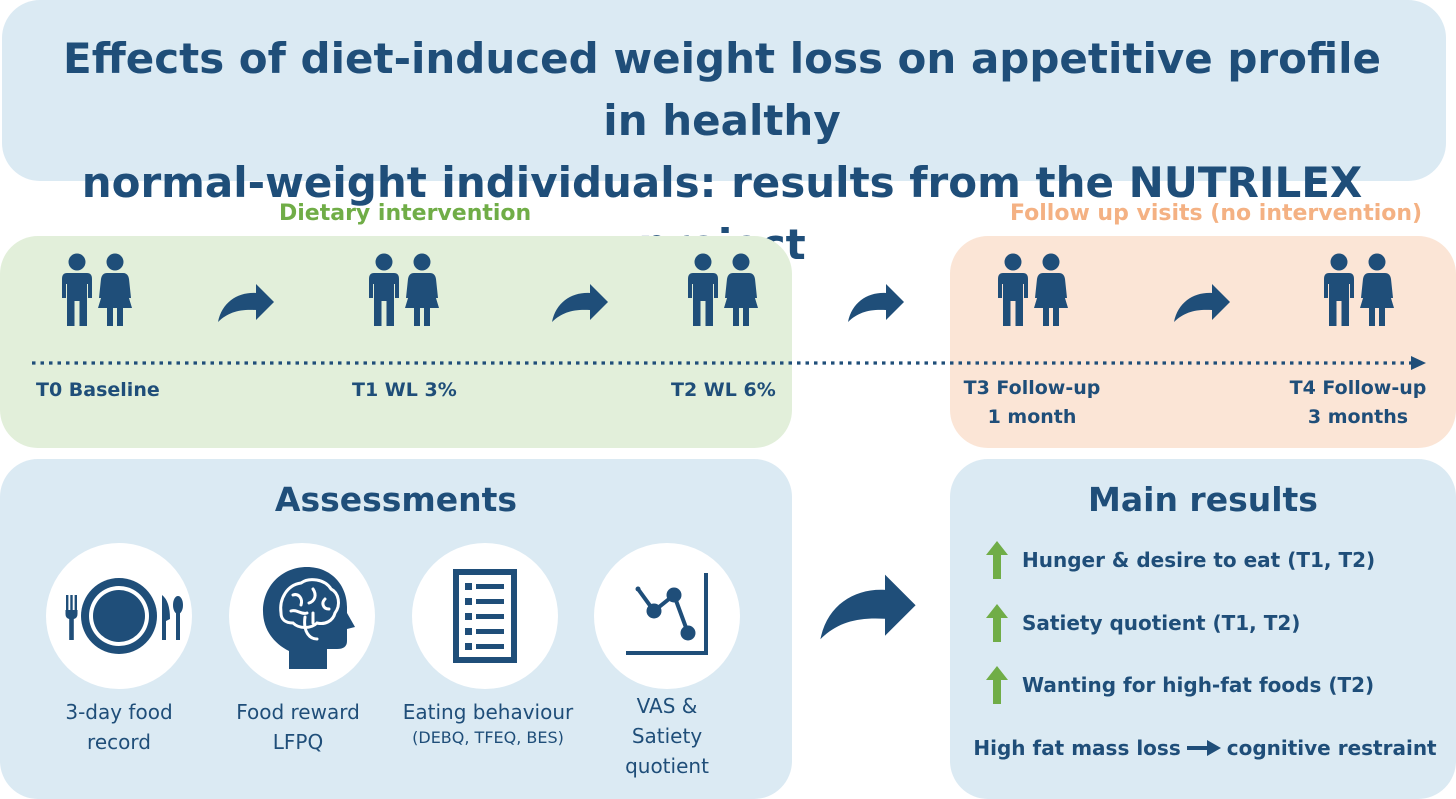 The width and height of the screenshot is (1456, 799). Describe the element at coordinates (1331, 748) in the screenshot. I see `conclusion-right: cognitive restraint` at that location.